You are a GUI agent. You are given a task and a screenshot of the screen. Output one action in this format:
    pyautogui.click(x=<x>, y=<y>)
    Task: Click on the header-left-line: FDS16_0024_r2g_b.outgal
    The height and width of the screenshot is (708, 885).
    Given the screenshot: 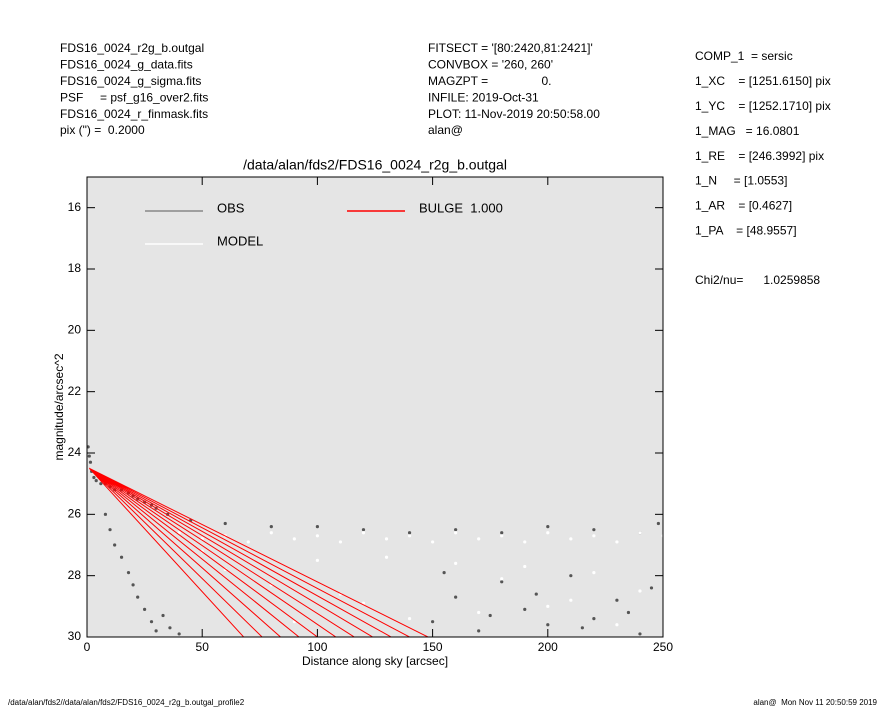 What is the action you would take?
    pyautogui.click(x=132, y=48)
    